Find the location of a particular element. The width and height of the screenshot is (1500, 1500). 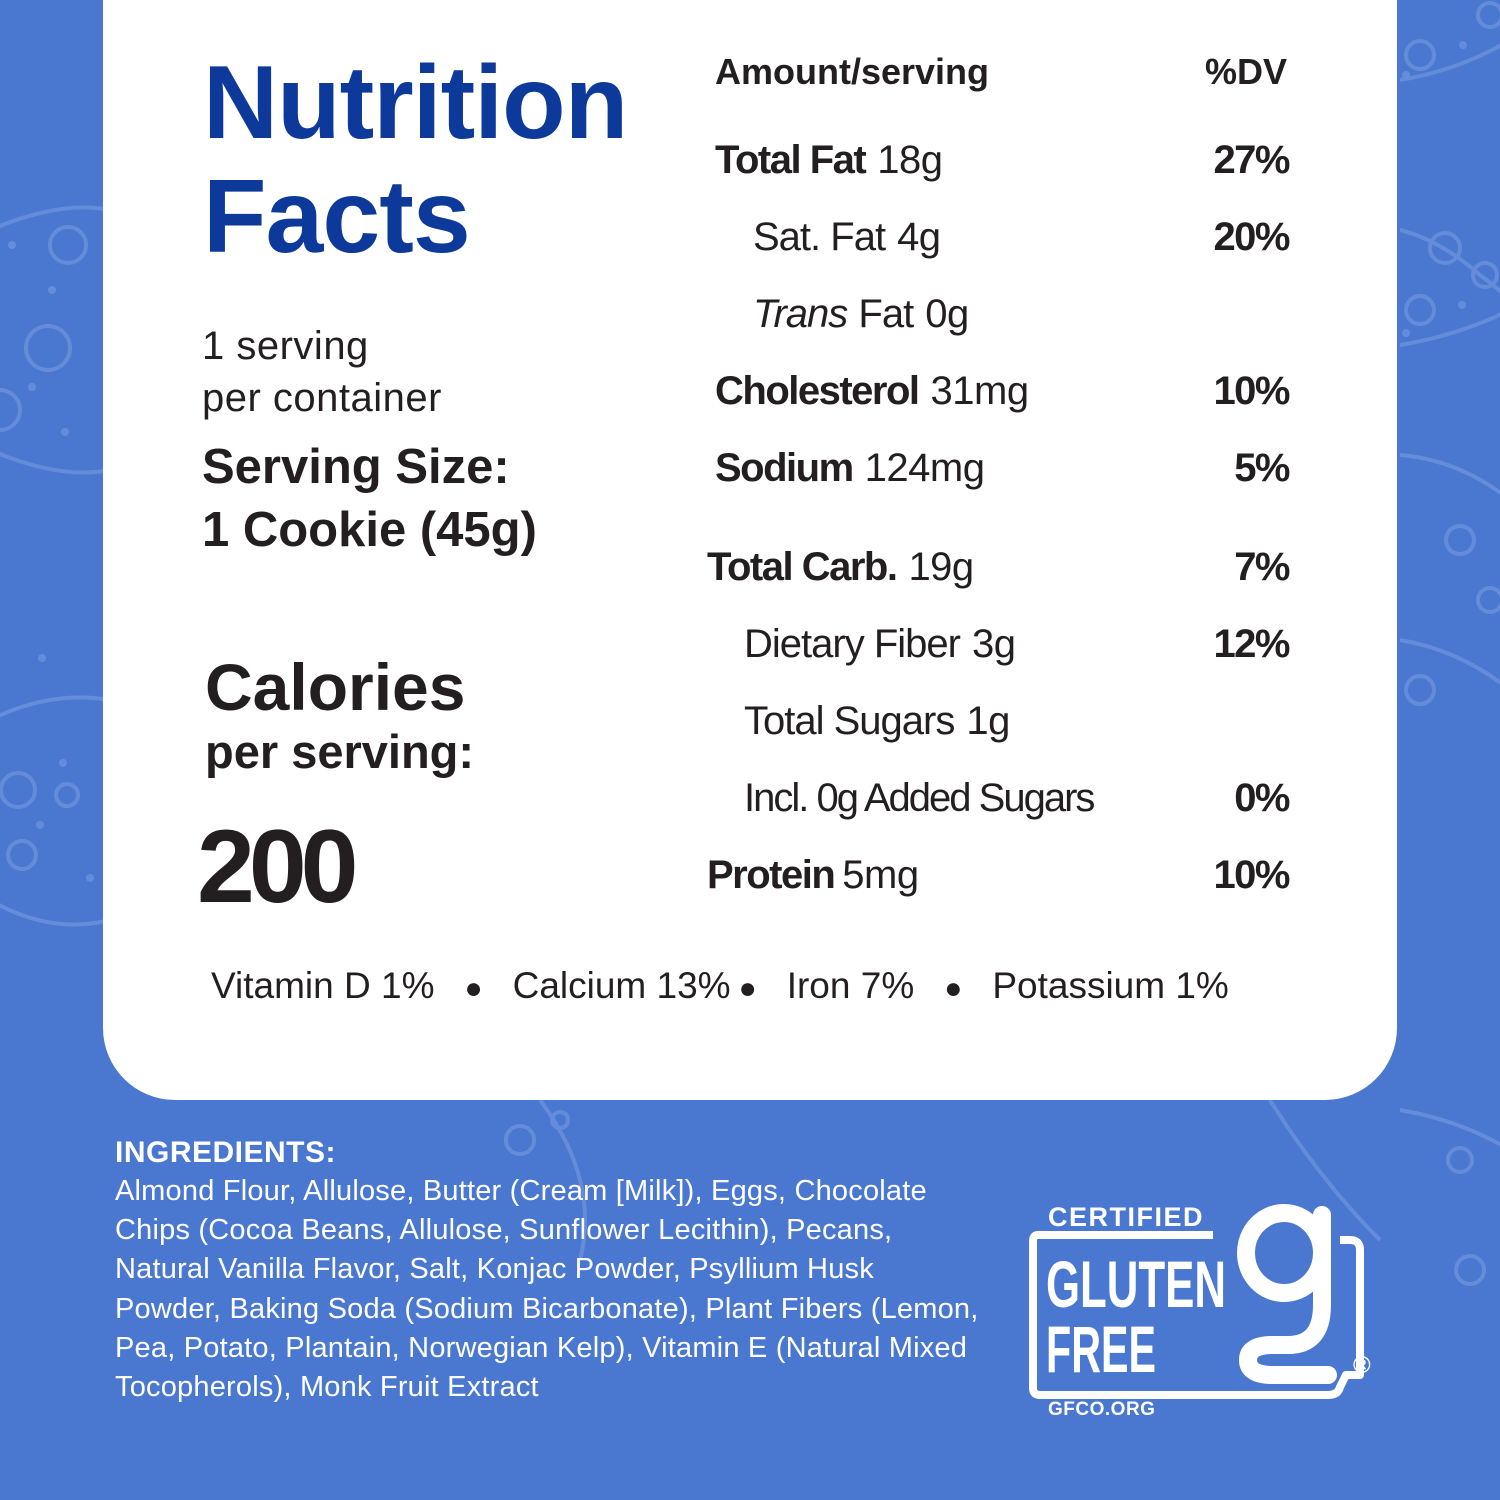

daily-value-header: %DV is located at coordinates (1245, 71).